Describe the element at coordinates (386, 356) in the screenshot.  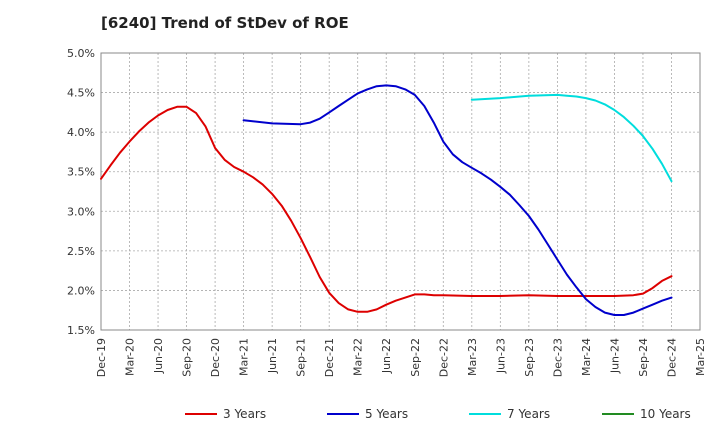
I see `x-tick-label: Jun-22` at that location.